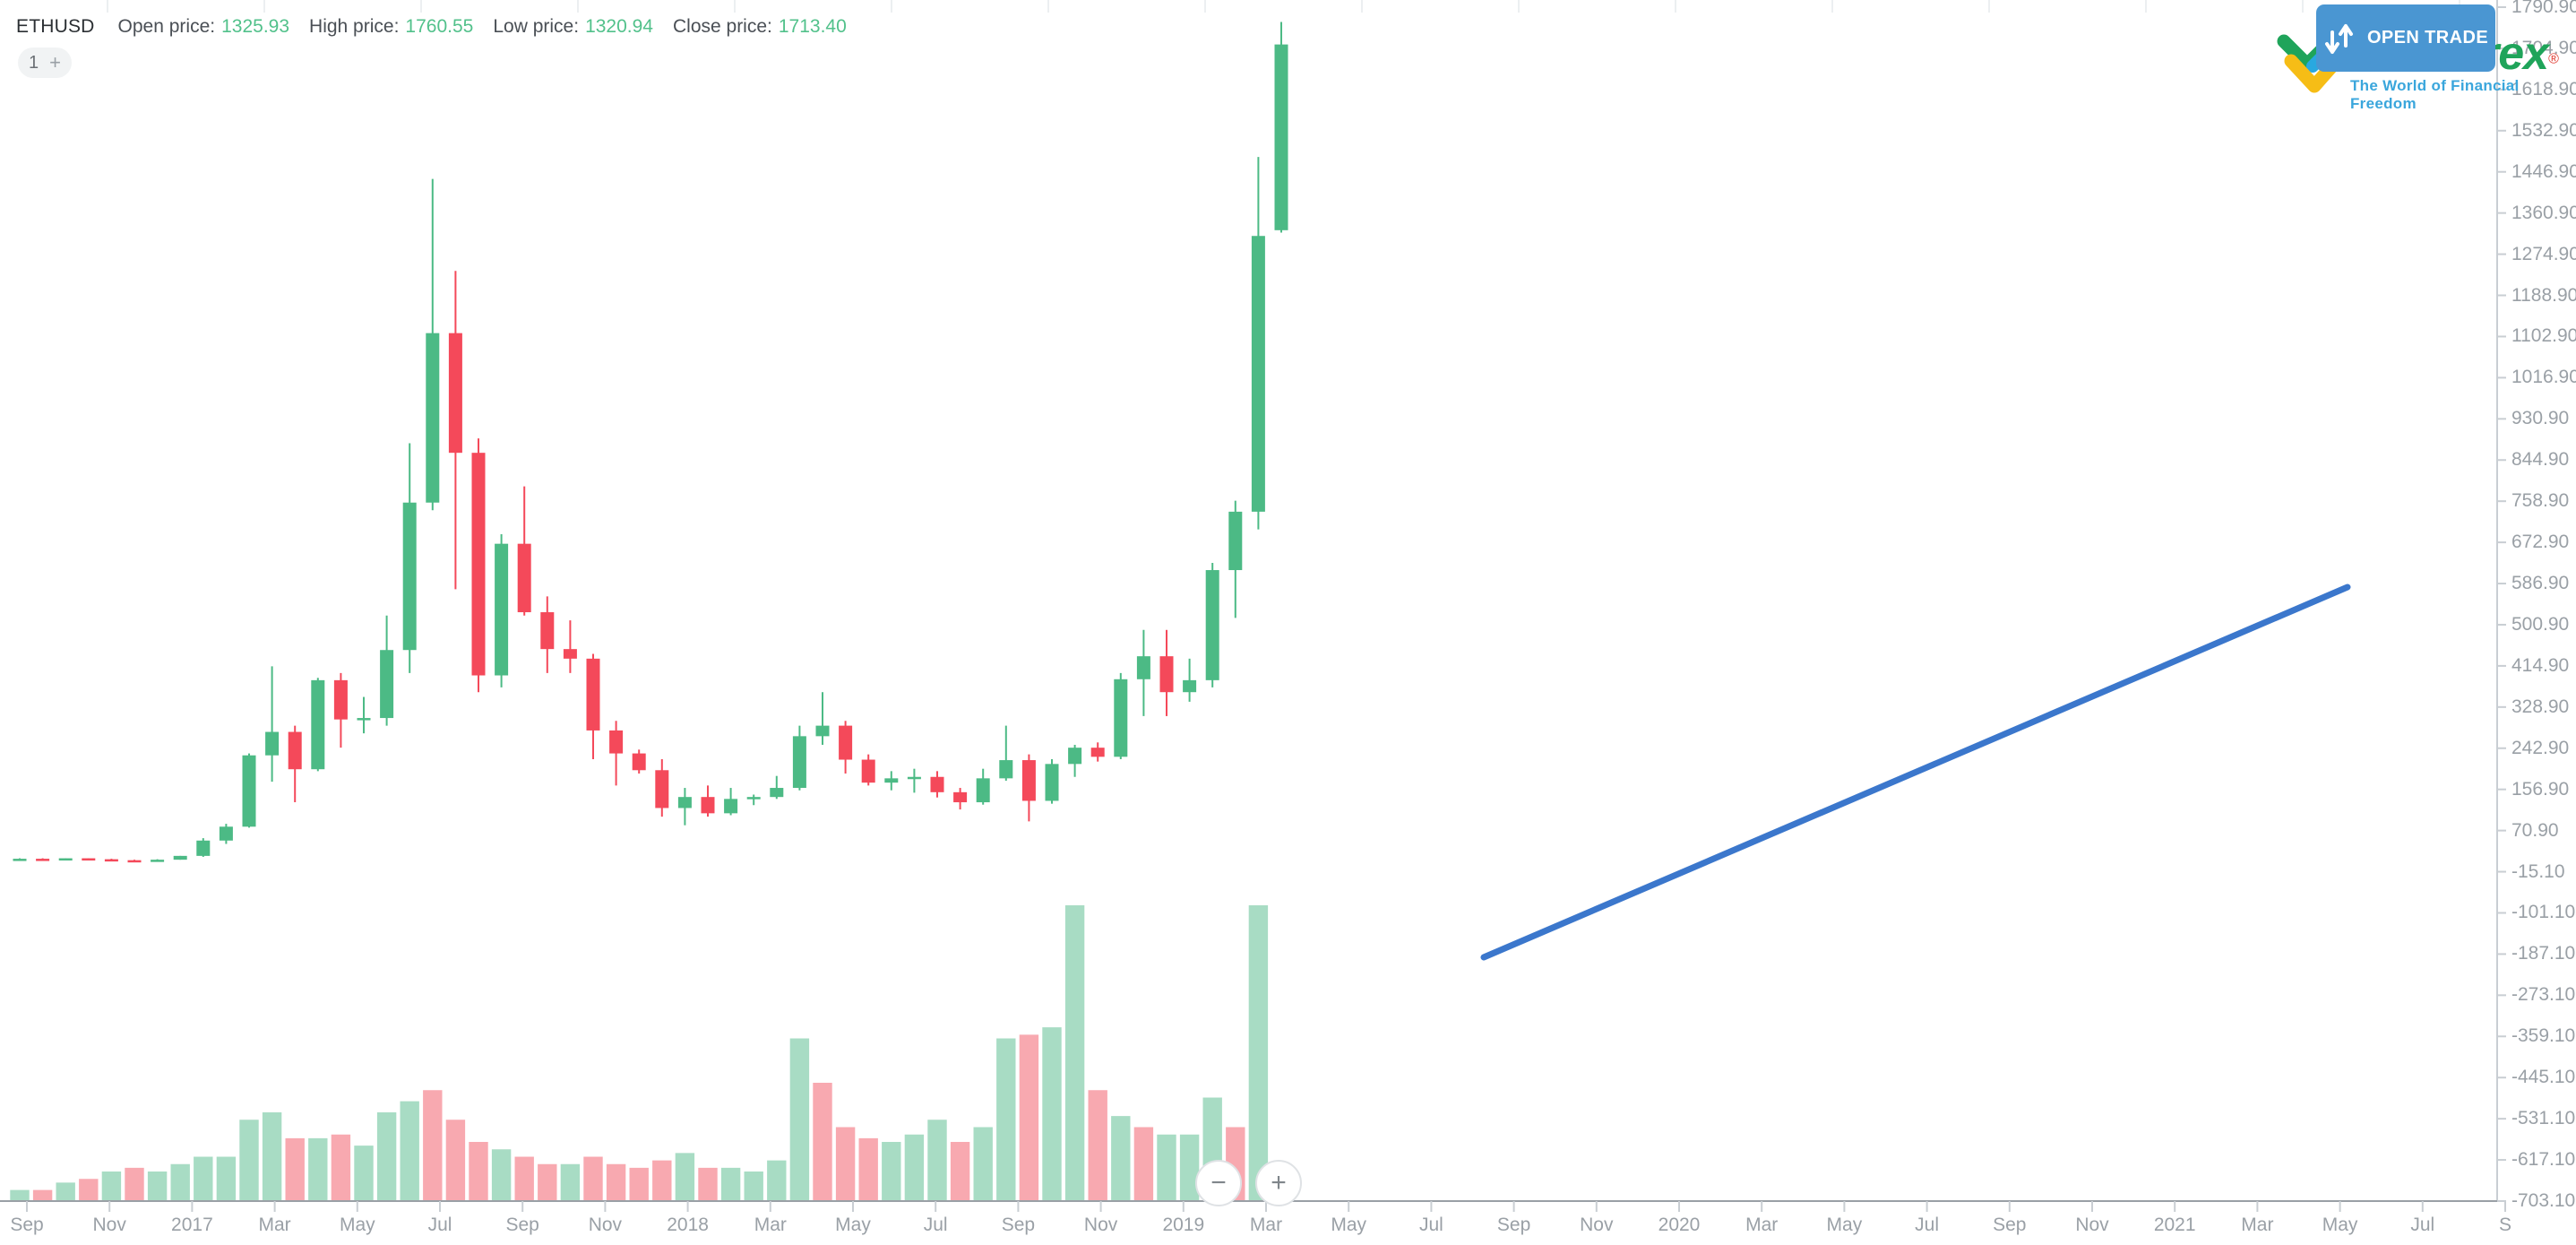 The width and height of the screenshot is (2576, 1245). I want to click on open-trade-button: OPEN TRADE, so click(2405, 38).